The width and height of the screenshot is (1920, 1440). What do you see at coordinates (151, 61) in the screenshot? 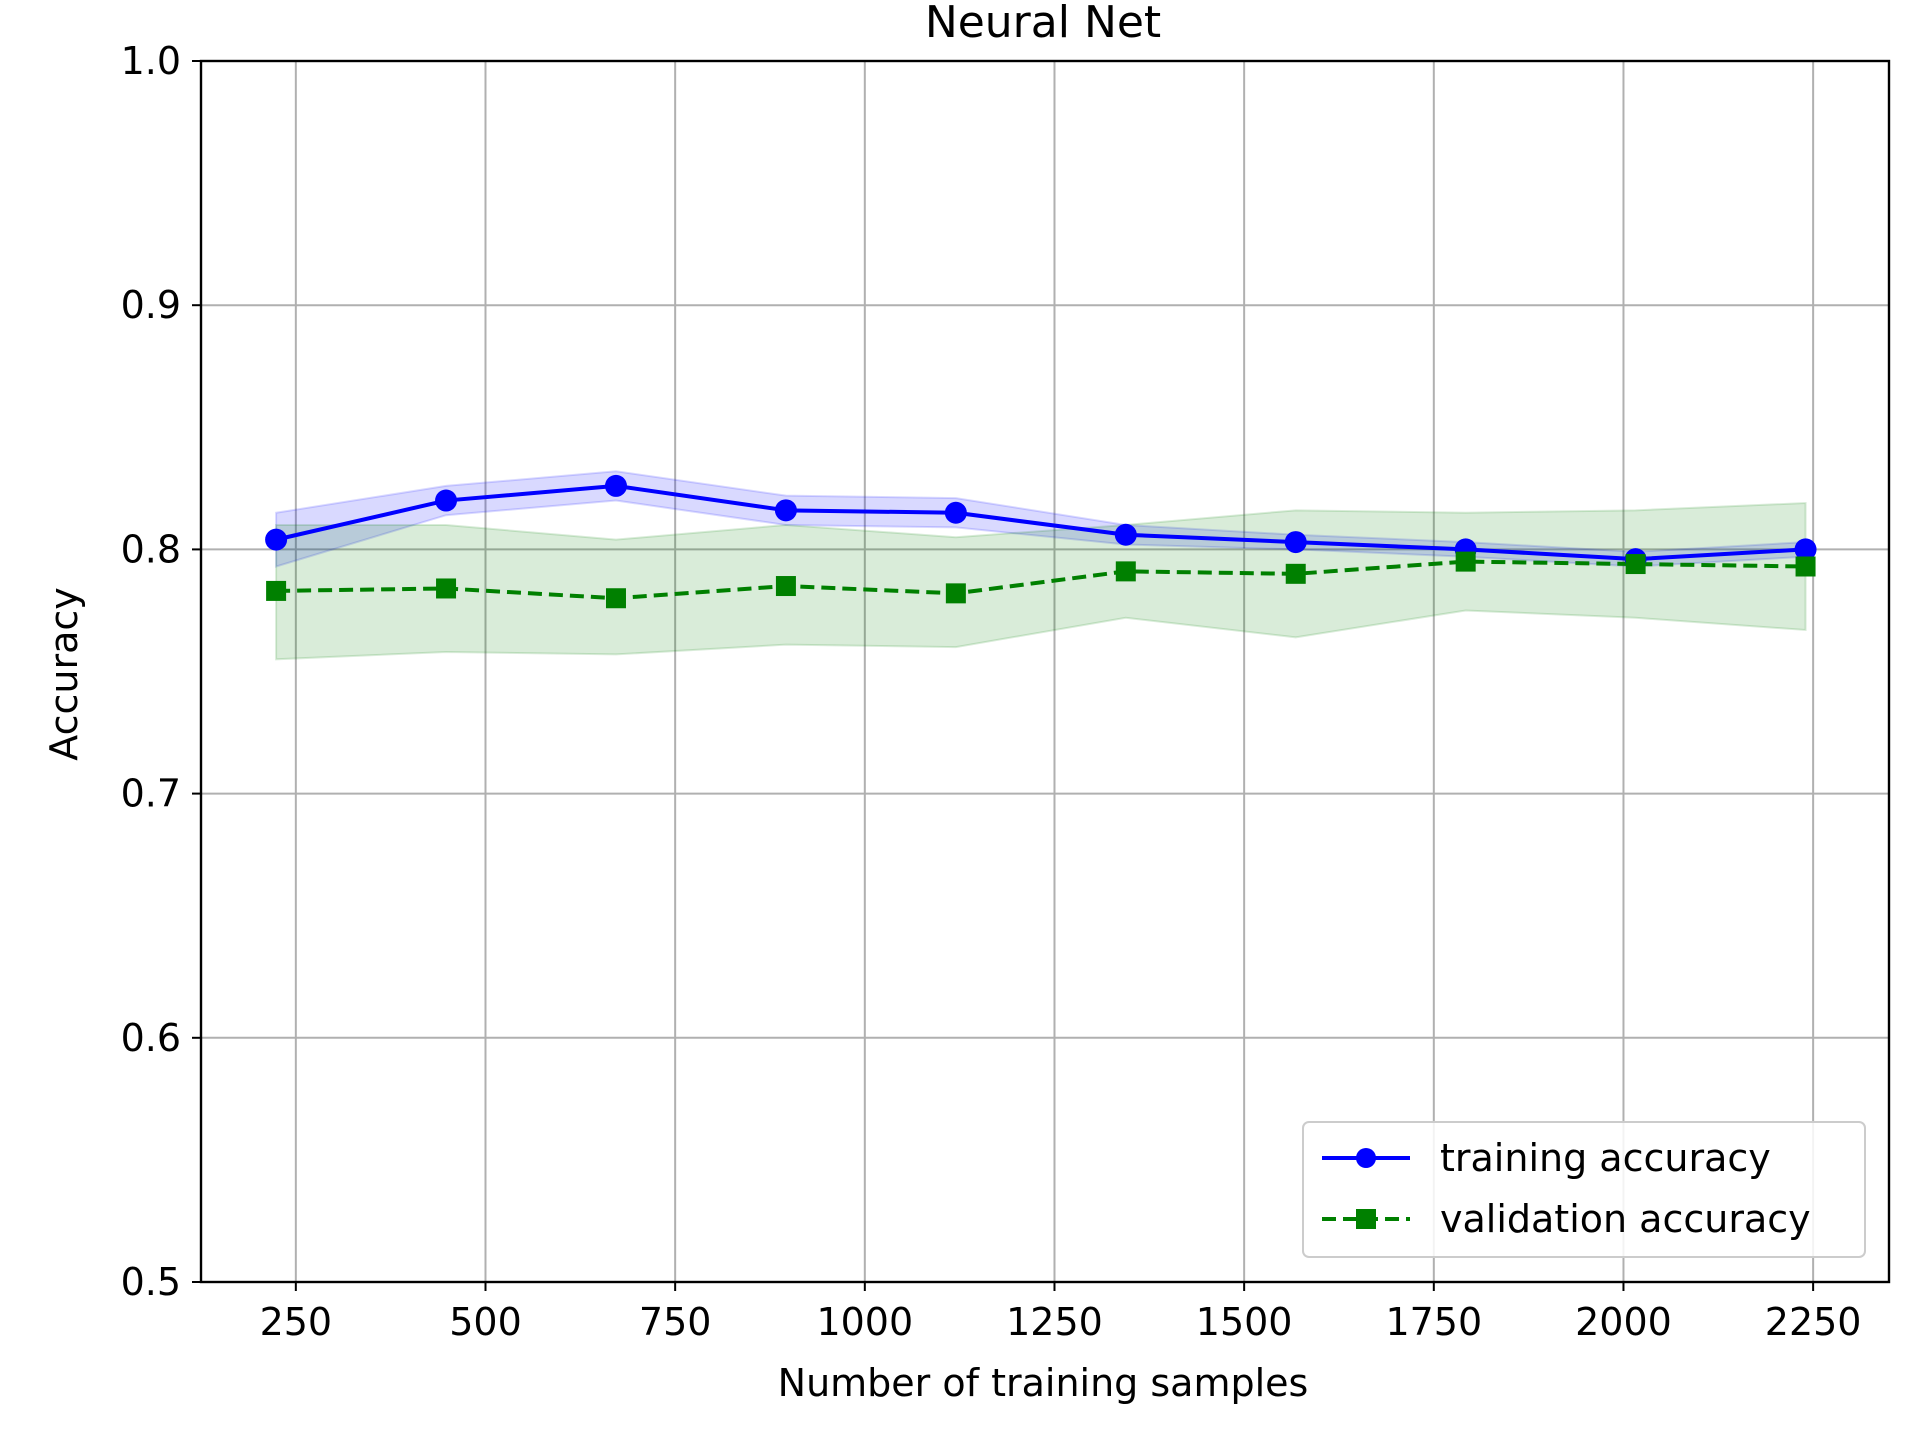
I see `y-tick-label: 1.0` at bounding box center [151, 61].